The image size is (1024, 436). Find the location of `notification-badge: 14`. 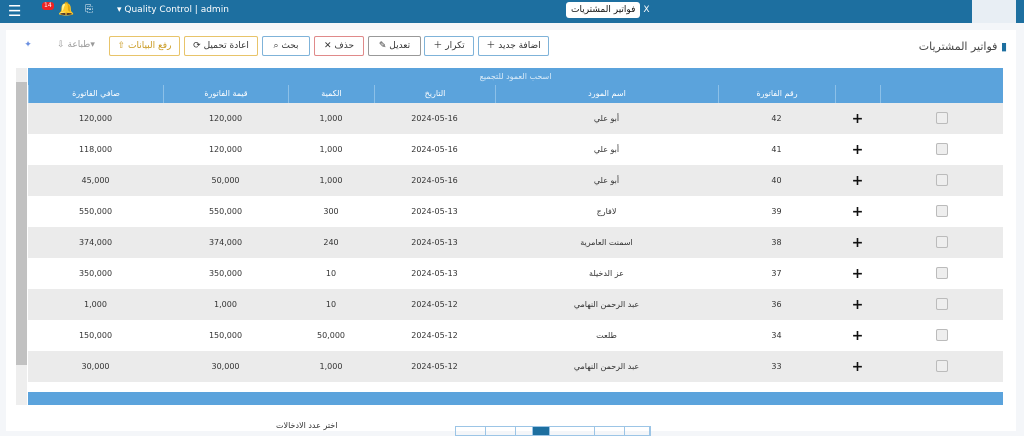

notification-badge: 14 is located at coordinates (48, 6).